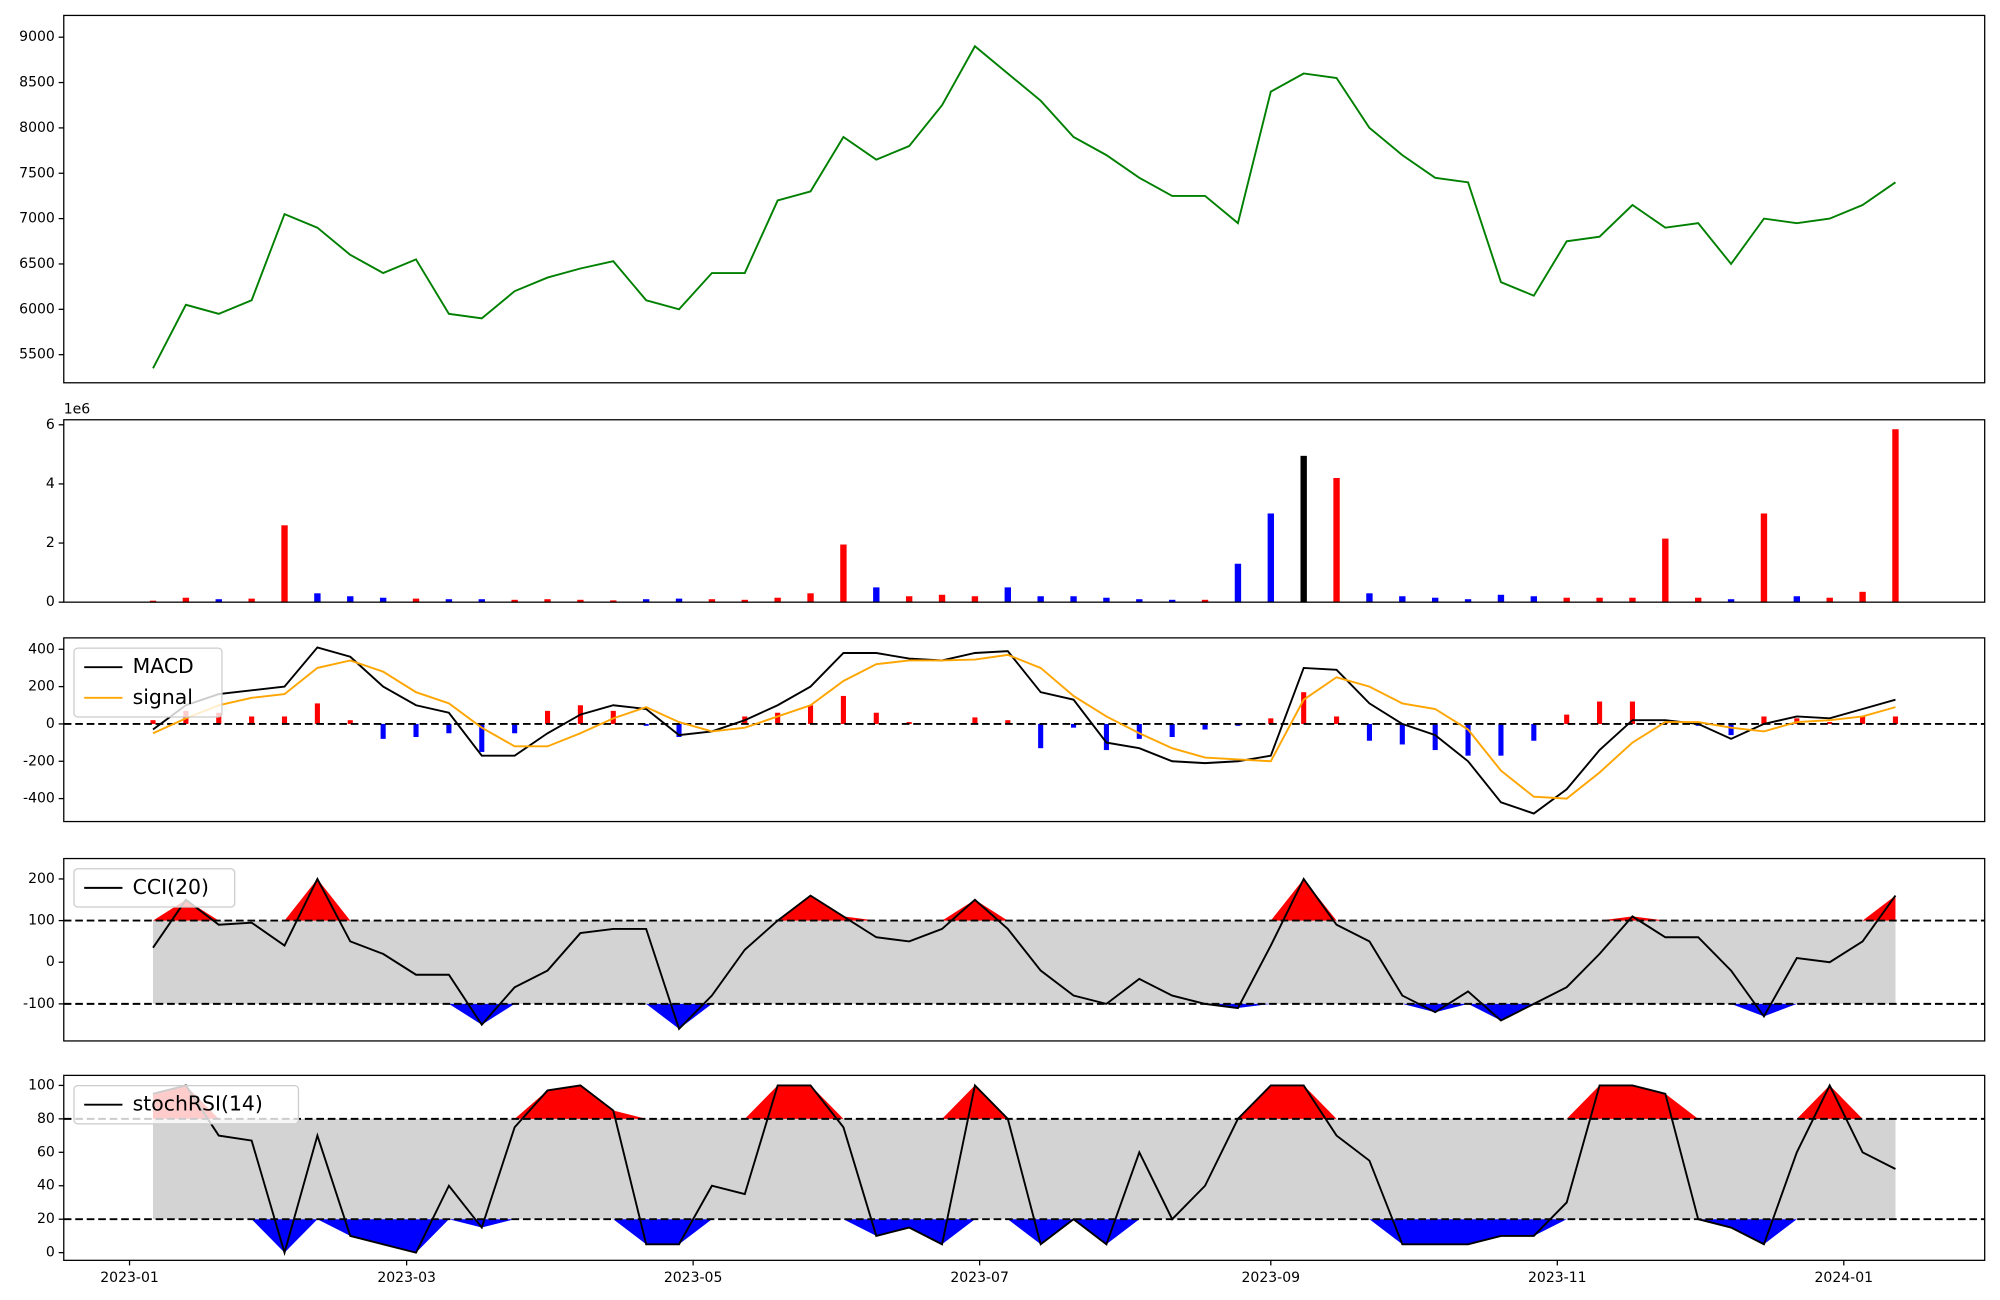 This screenshot has width=2000, height=1300. What do you see at coordinates (46, 1186) in the screenshot?
I see `y-tick-label: 40` at bounding box center [46, 1186].